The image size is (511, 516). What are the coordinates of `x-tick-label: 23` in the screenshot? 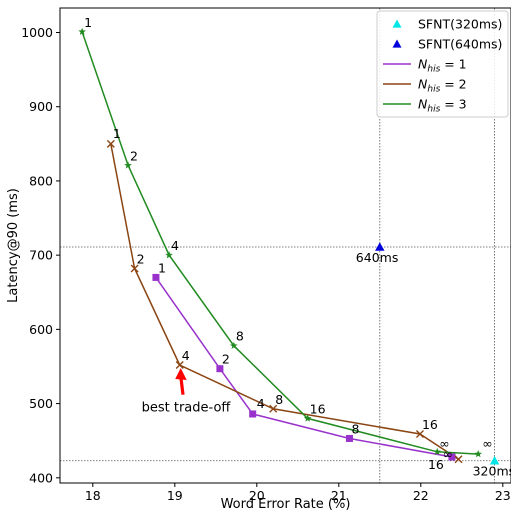 It's located at (503, 495).